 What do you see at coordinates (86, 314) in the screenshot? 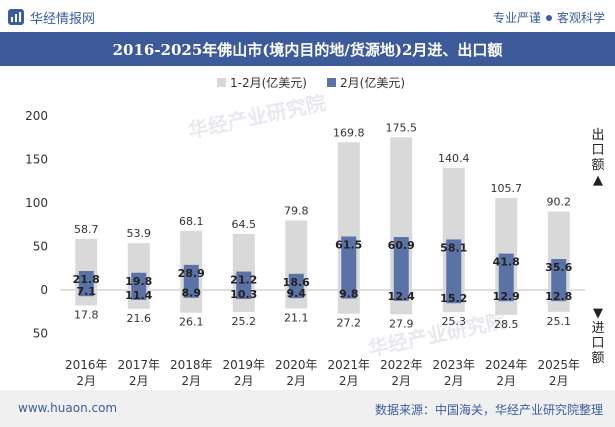
I see `data-label-total-import: 17.8` at bounding box center [86, 314].